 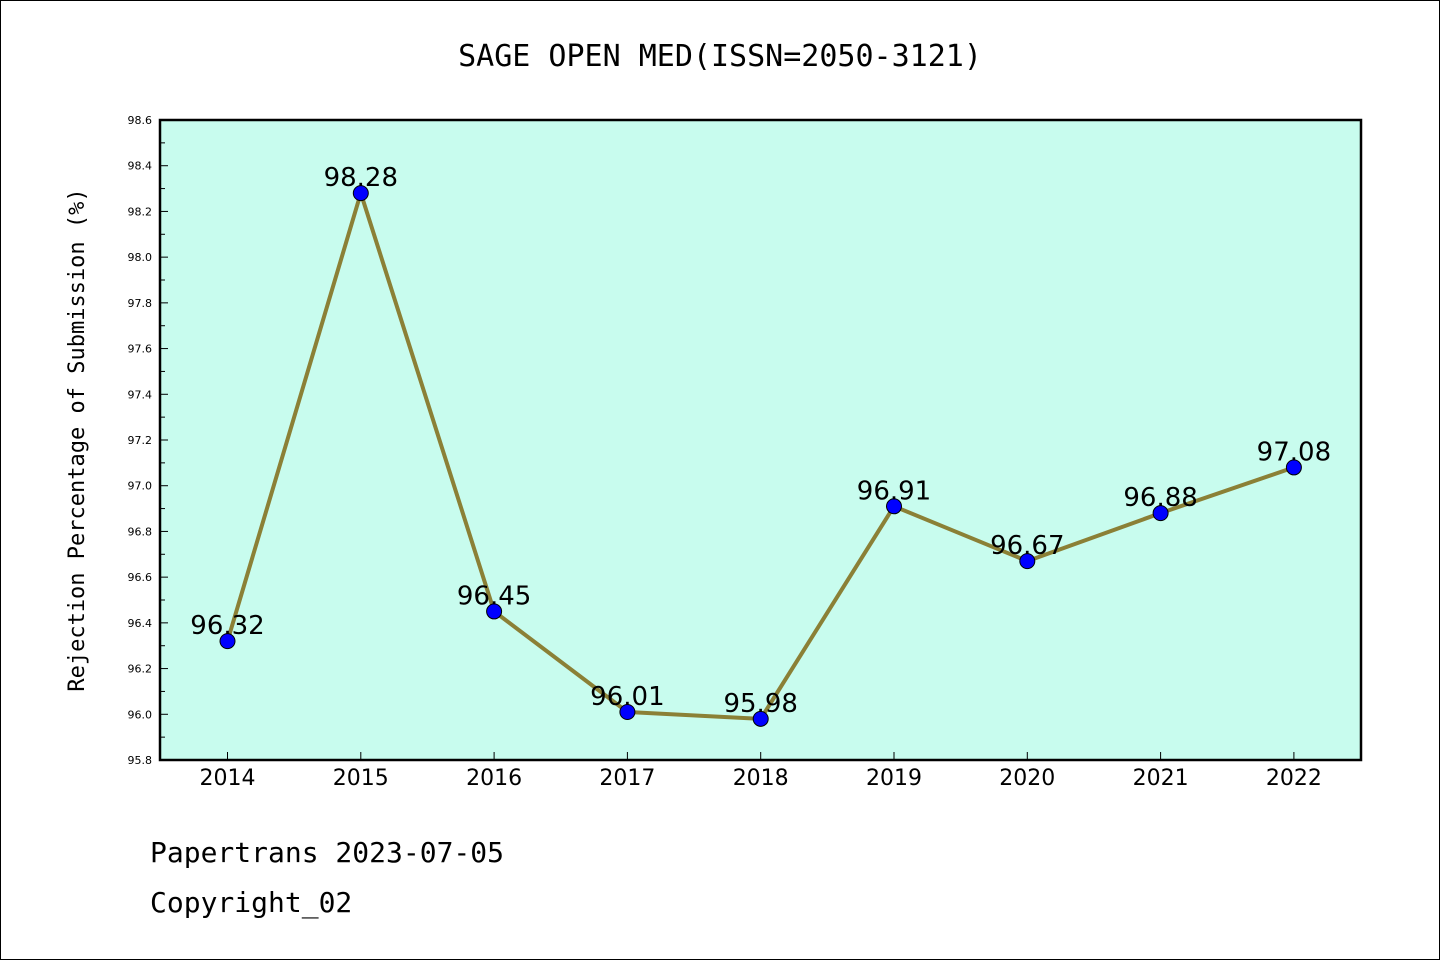 What do you see at coordinates (361, 778) in the screenshot?
I see `x-tick-label: 2015` at bounding box center [361, 778].